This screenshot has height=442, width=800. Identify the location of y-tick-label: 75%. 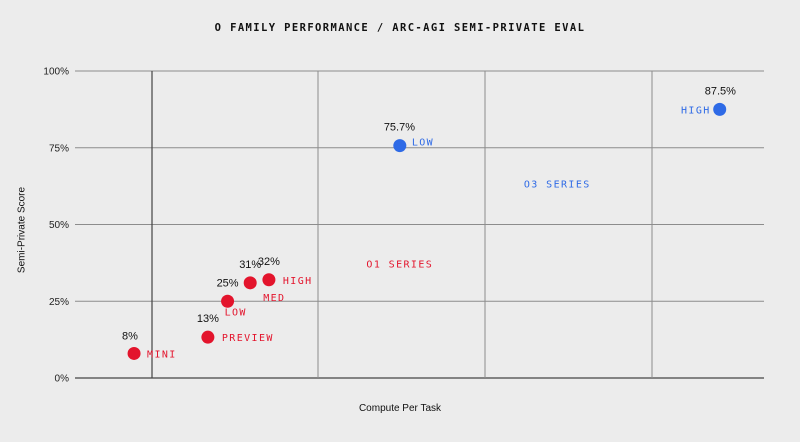
(59, 148).